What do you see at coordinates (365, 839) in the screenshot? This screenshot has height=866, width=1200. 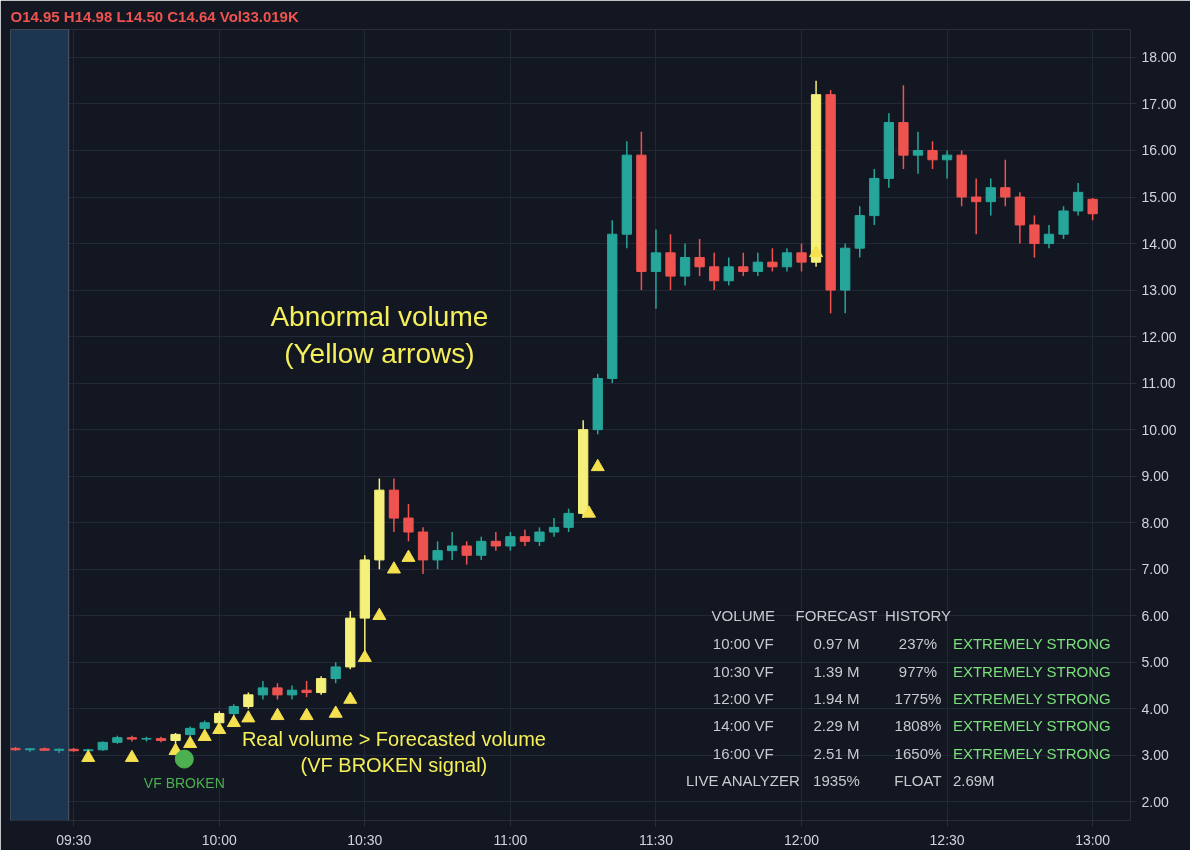 I see `x-tick-label: 10:30` at bounding box center [365, 839].